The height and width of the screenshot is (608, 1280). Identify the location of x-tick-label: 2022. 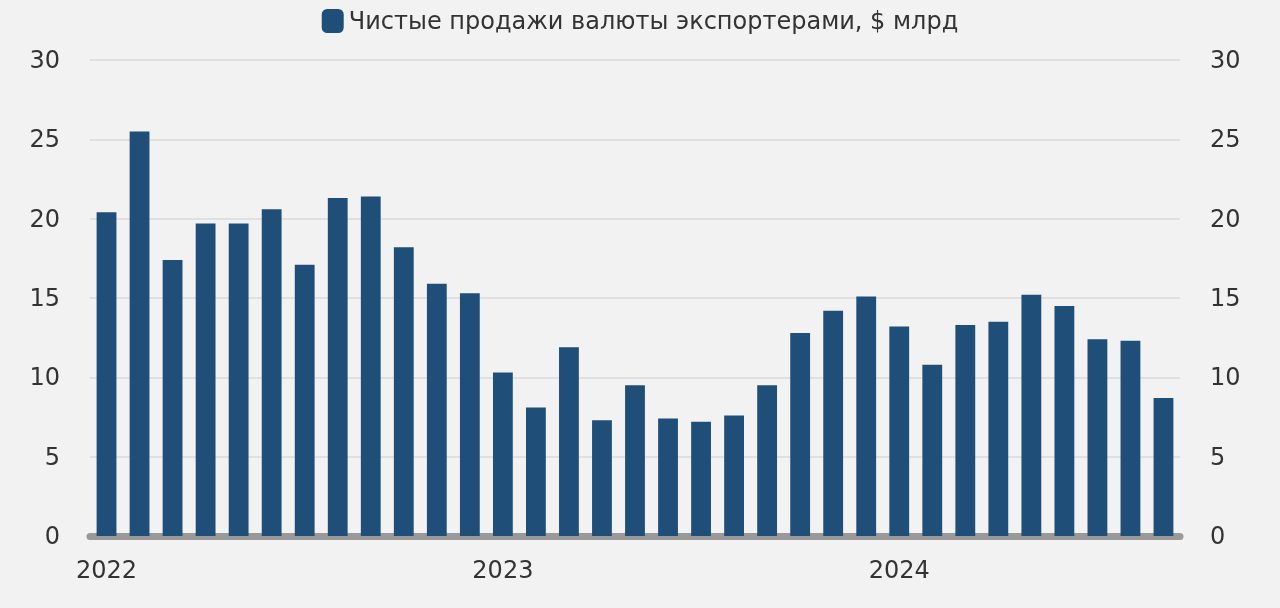
(106, 570).